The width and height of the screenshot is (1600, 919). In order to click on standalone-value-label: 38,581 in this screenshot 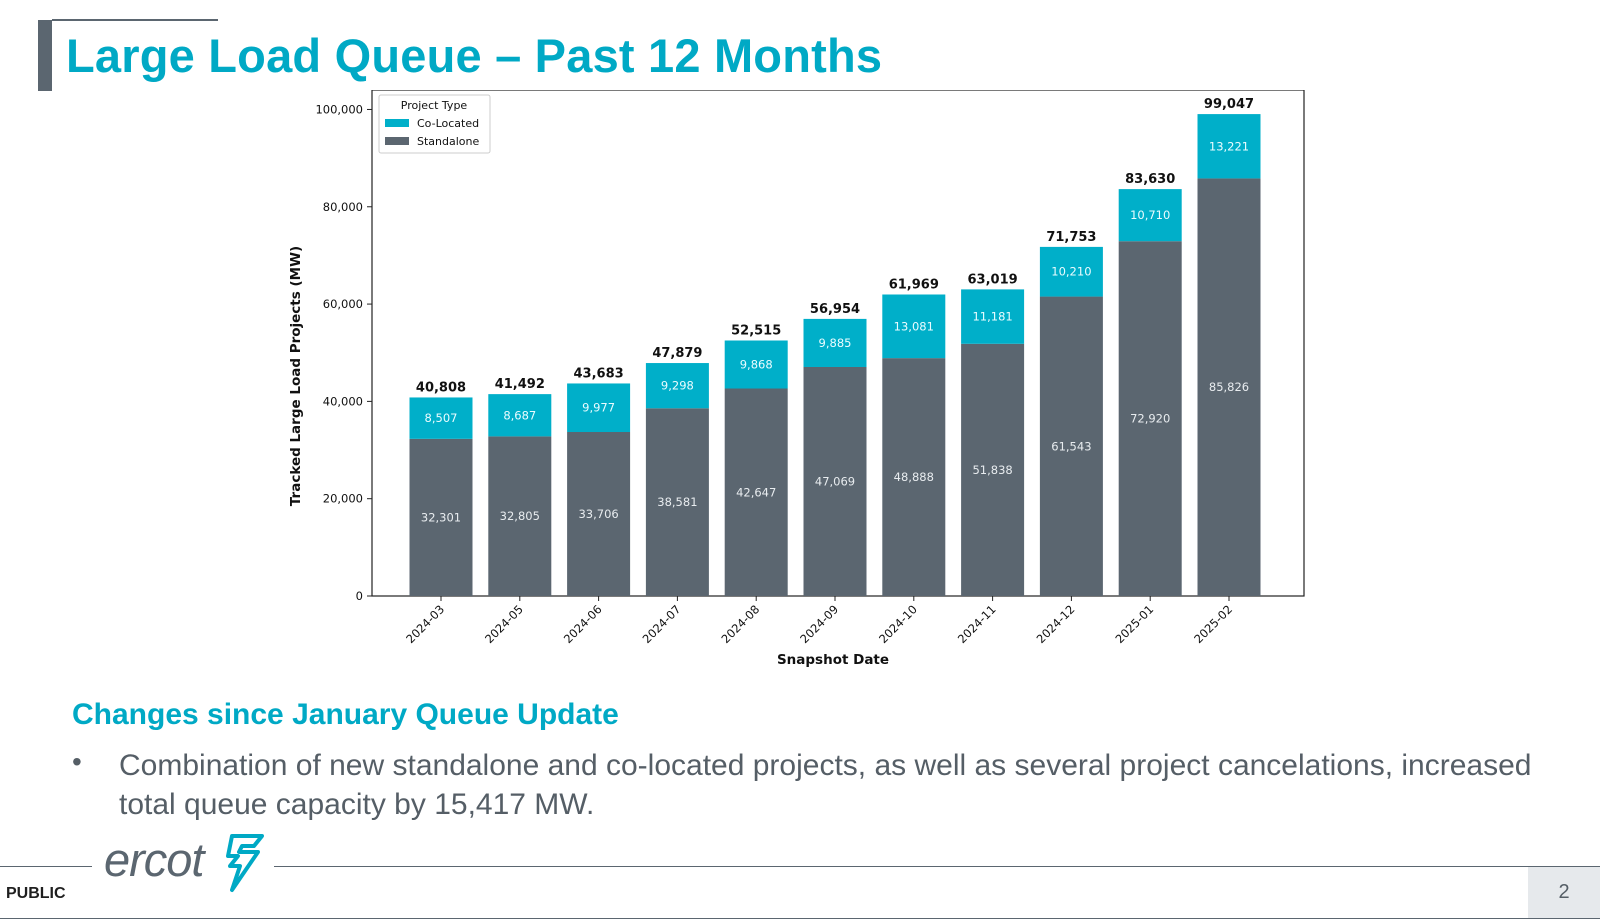, I will do `click(677, 502)`.